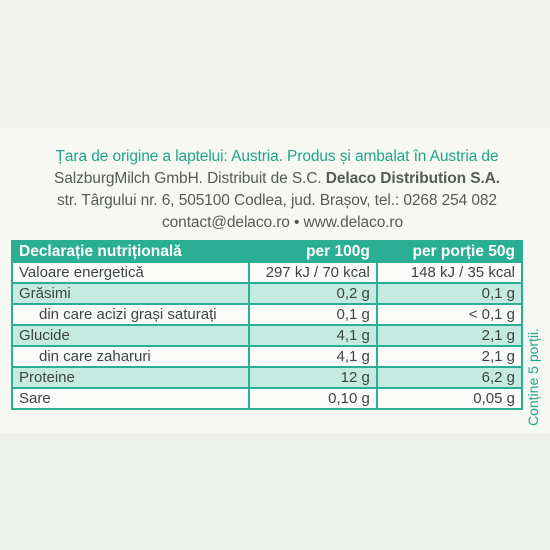 This screenshot has height=550, width=550. I want to click on table-row: Proteine 12 g 6,2 g, so click(267, 377).